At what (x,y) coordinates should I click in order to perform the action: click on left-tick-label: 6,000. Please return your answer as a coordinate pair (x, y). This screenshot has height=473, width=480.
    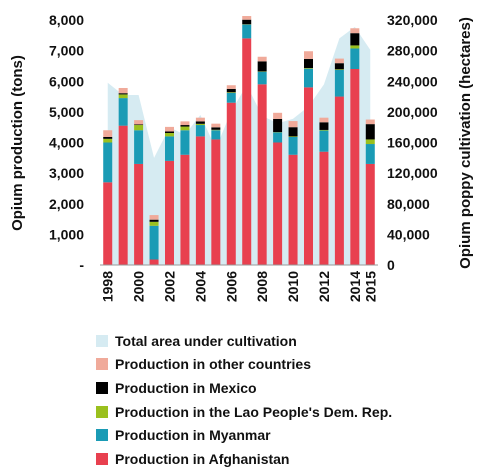
    Looking at the image, I should click on (66, 81).